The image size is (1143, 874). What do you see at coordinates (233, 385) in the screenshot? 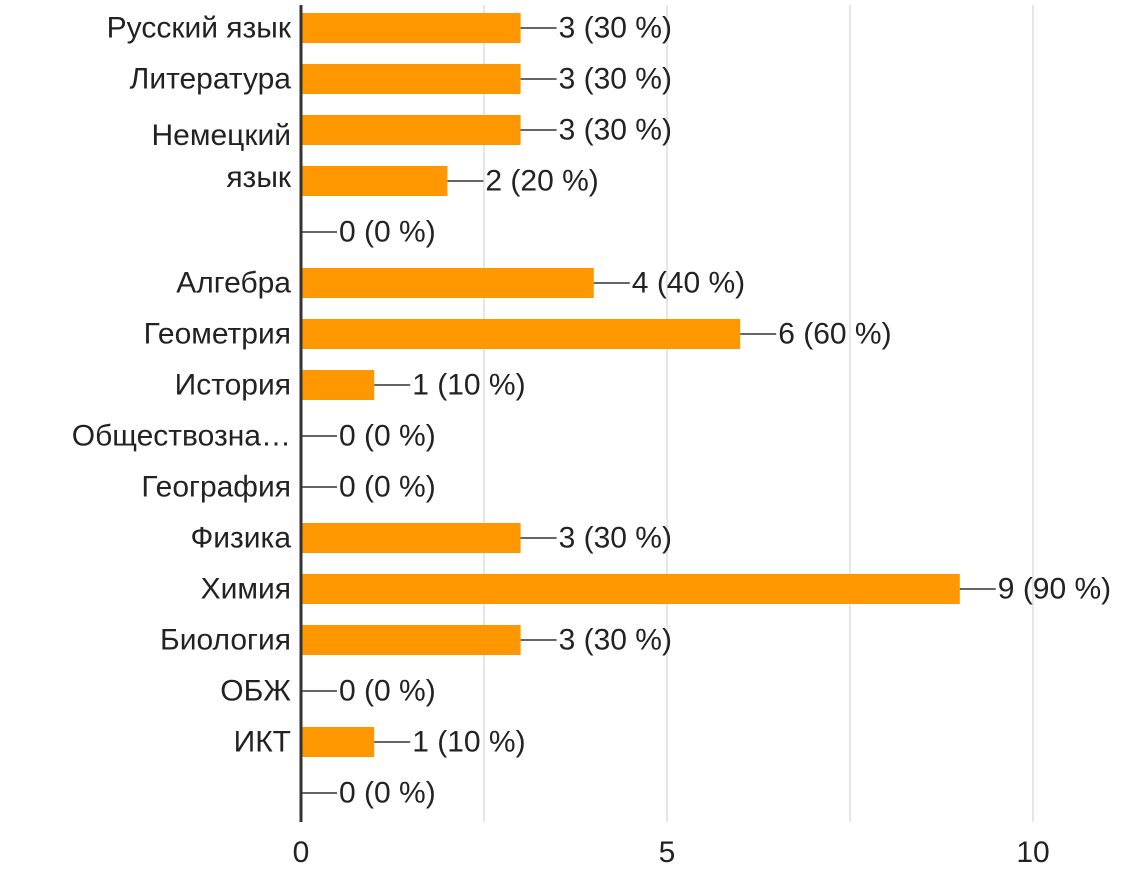
I see `category-label: История` at bounding box center [233, 385].